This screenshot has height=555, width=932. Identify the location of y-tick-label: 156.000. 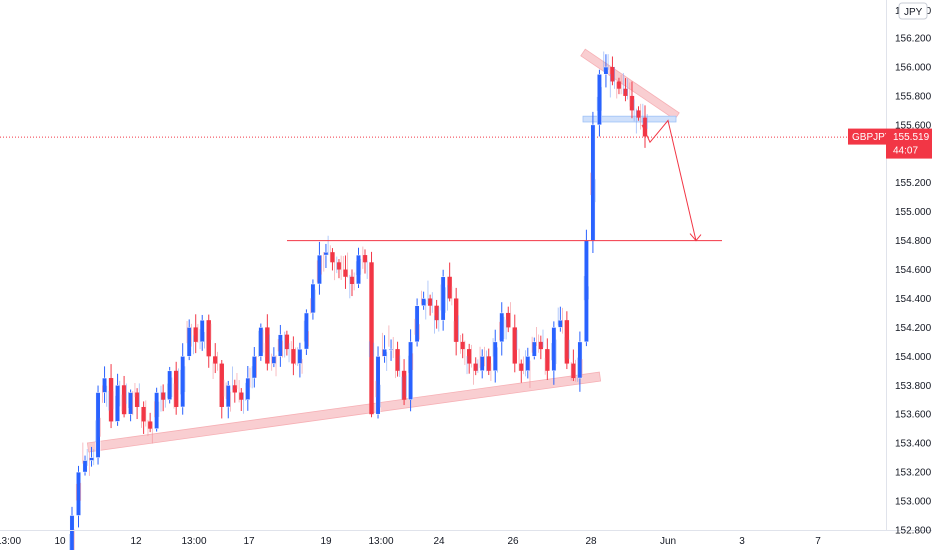
(913, 68).